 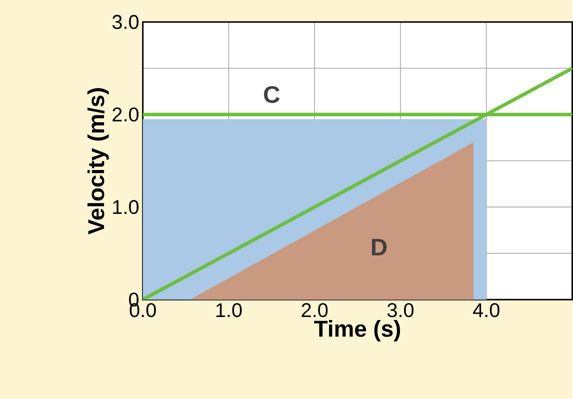 What do you see at coordinates (125, 21) in the screenshot?
I see `y-tick-label: 3.0` at bounding box center [125, 21].